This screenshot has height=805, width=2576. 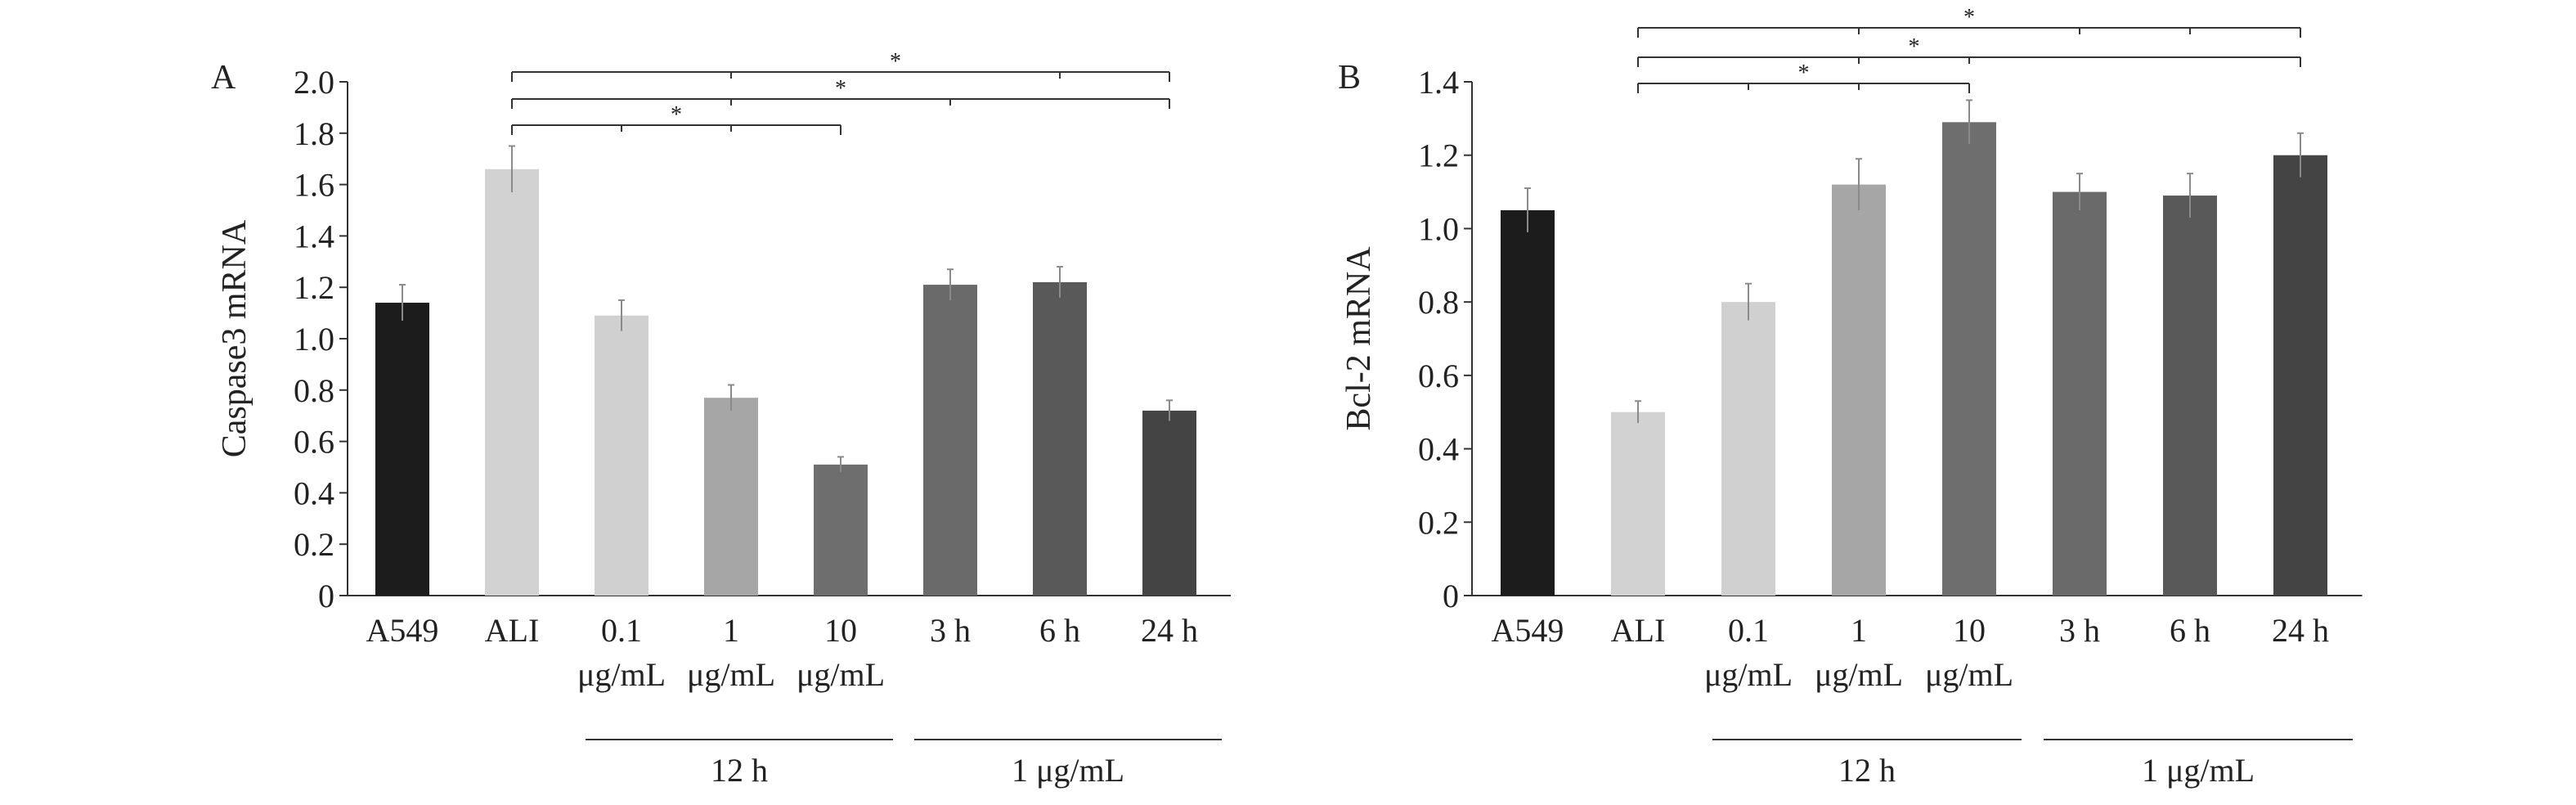 I want to click on panel-a-x-tick-label: 10, so click(x=840, y=630).